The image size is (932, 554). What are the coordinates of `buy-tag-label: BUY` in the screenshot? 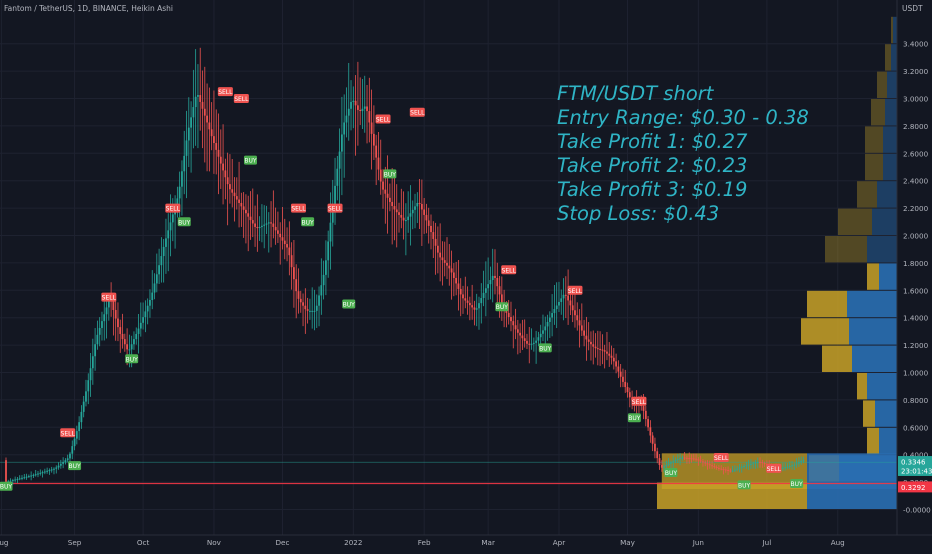 It's located at (502, 307).